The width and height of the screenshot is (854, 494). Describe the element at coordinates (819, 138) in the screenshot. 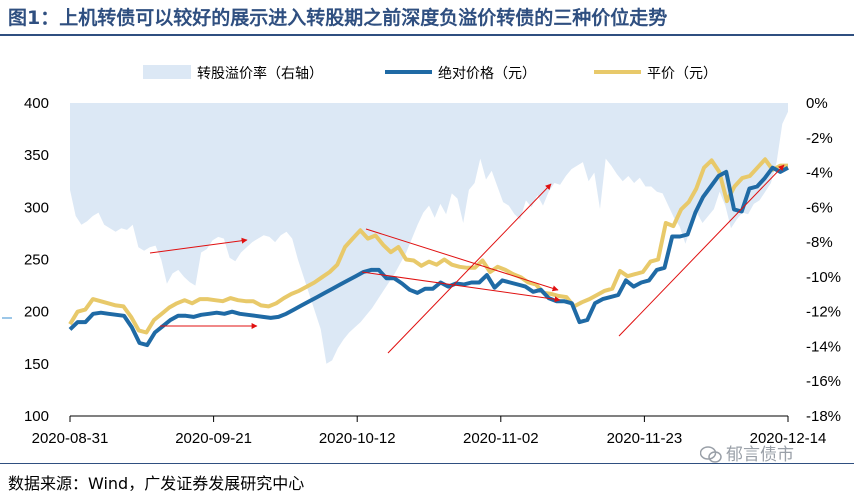

I see `y-right-tick-label: -2%` at that location.